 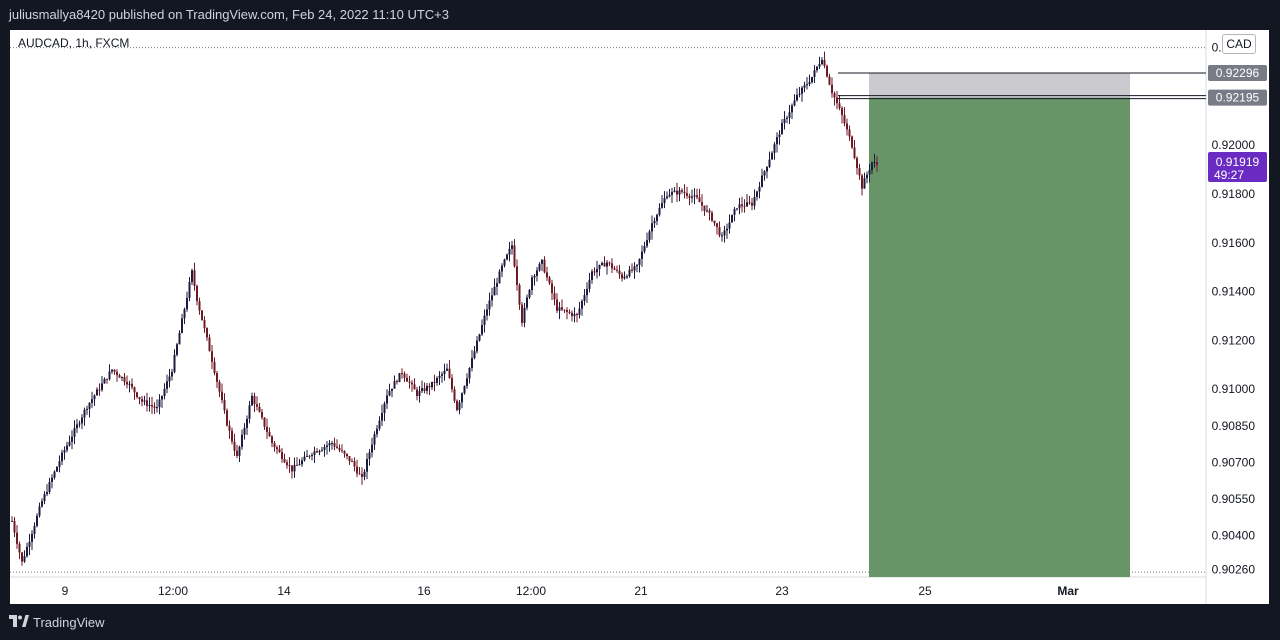 I want to click on y-tick-label: 0.91200, so click(x=1234, y=340).